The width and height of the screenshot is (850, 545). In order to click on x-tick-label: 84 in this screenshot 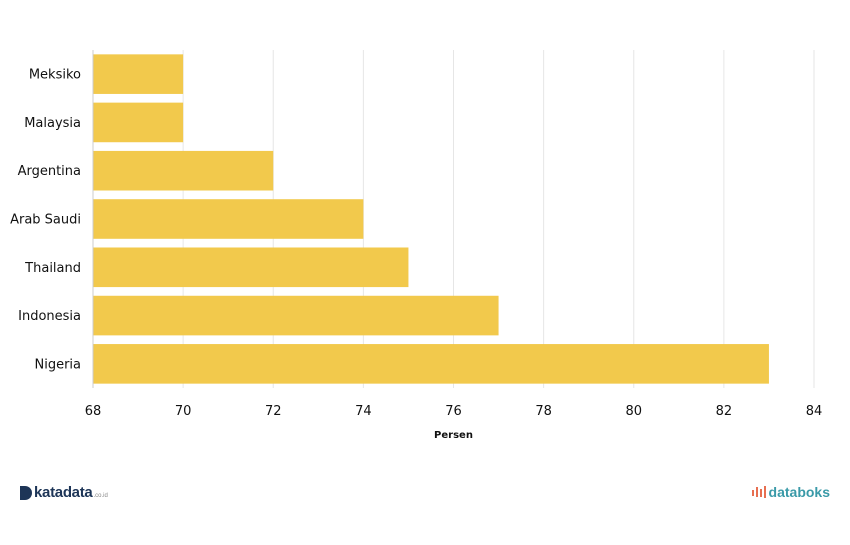, I will do `click(814, 411)`.